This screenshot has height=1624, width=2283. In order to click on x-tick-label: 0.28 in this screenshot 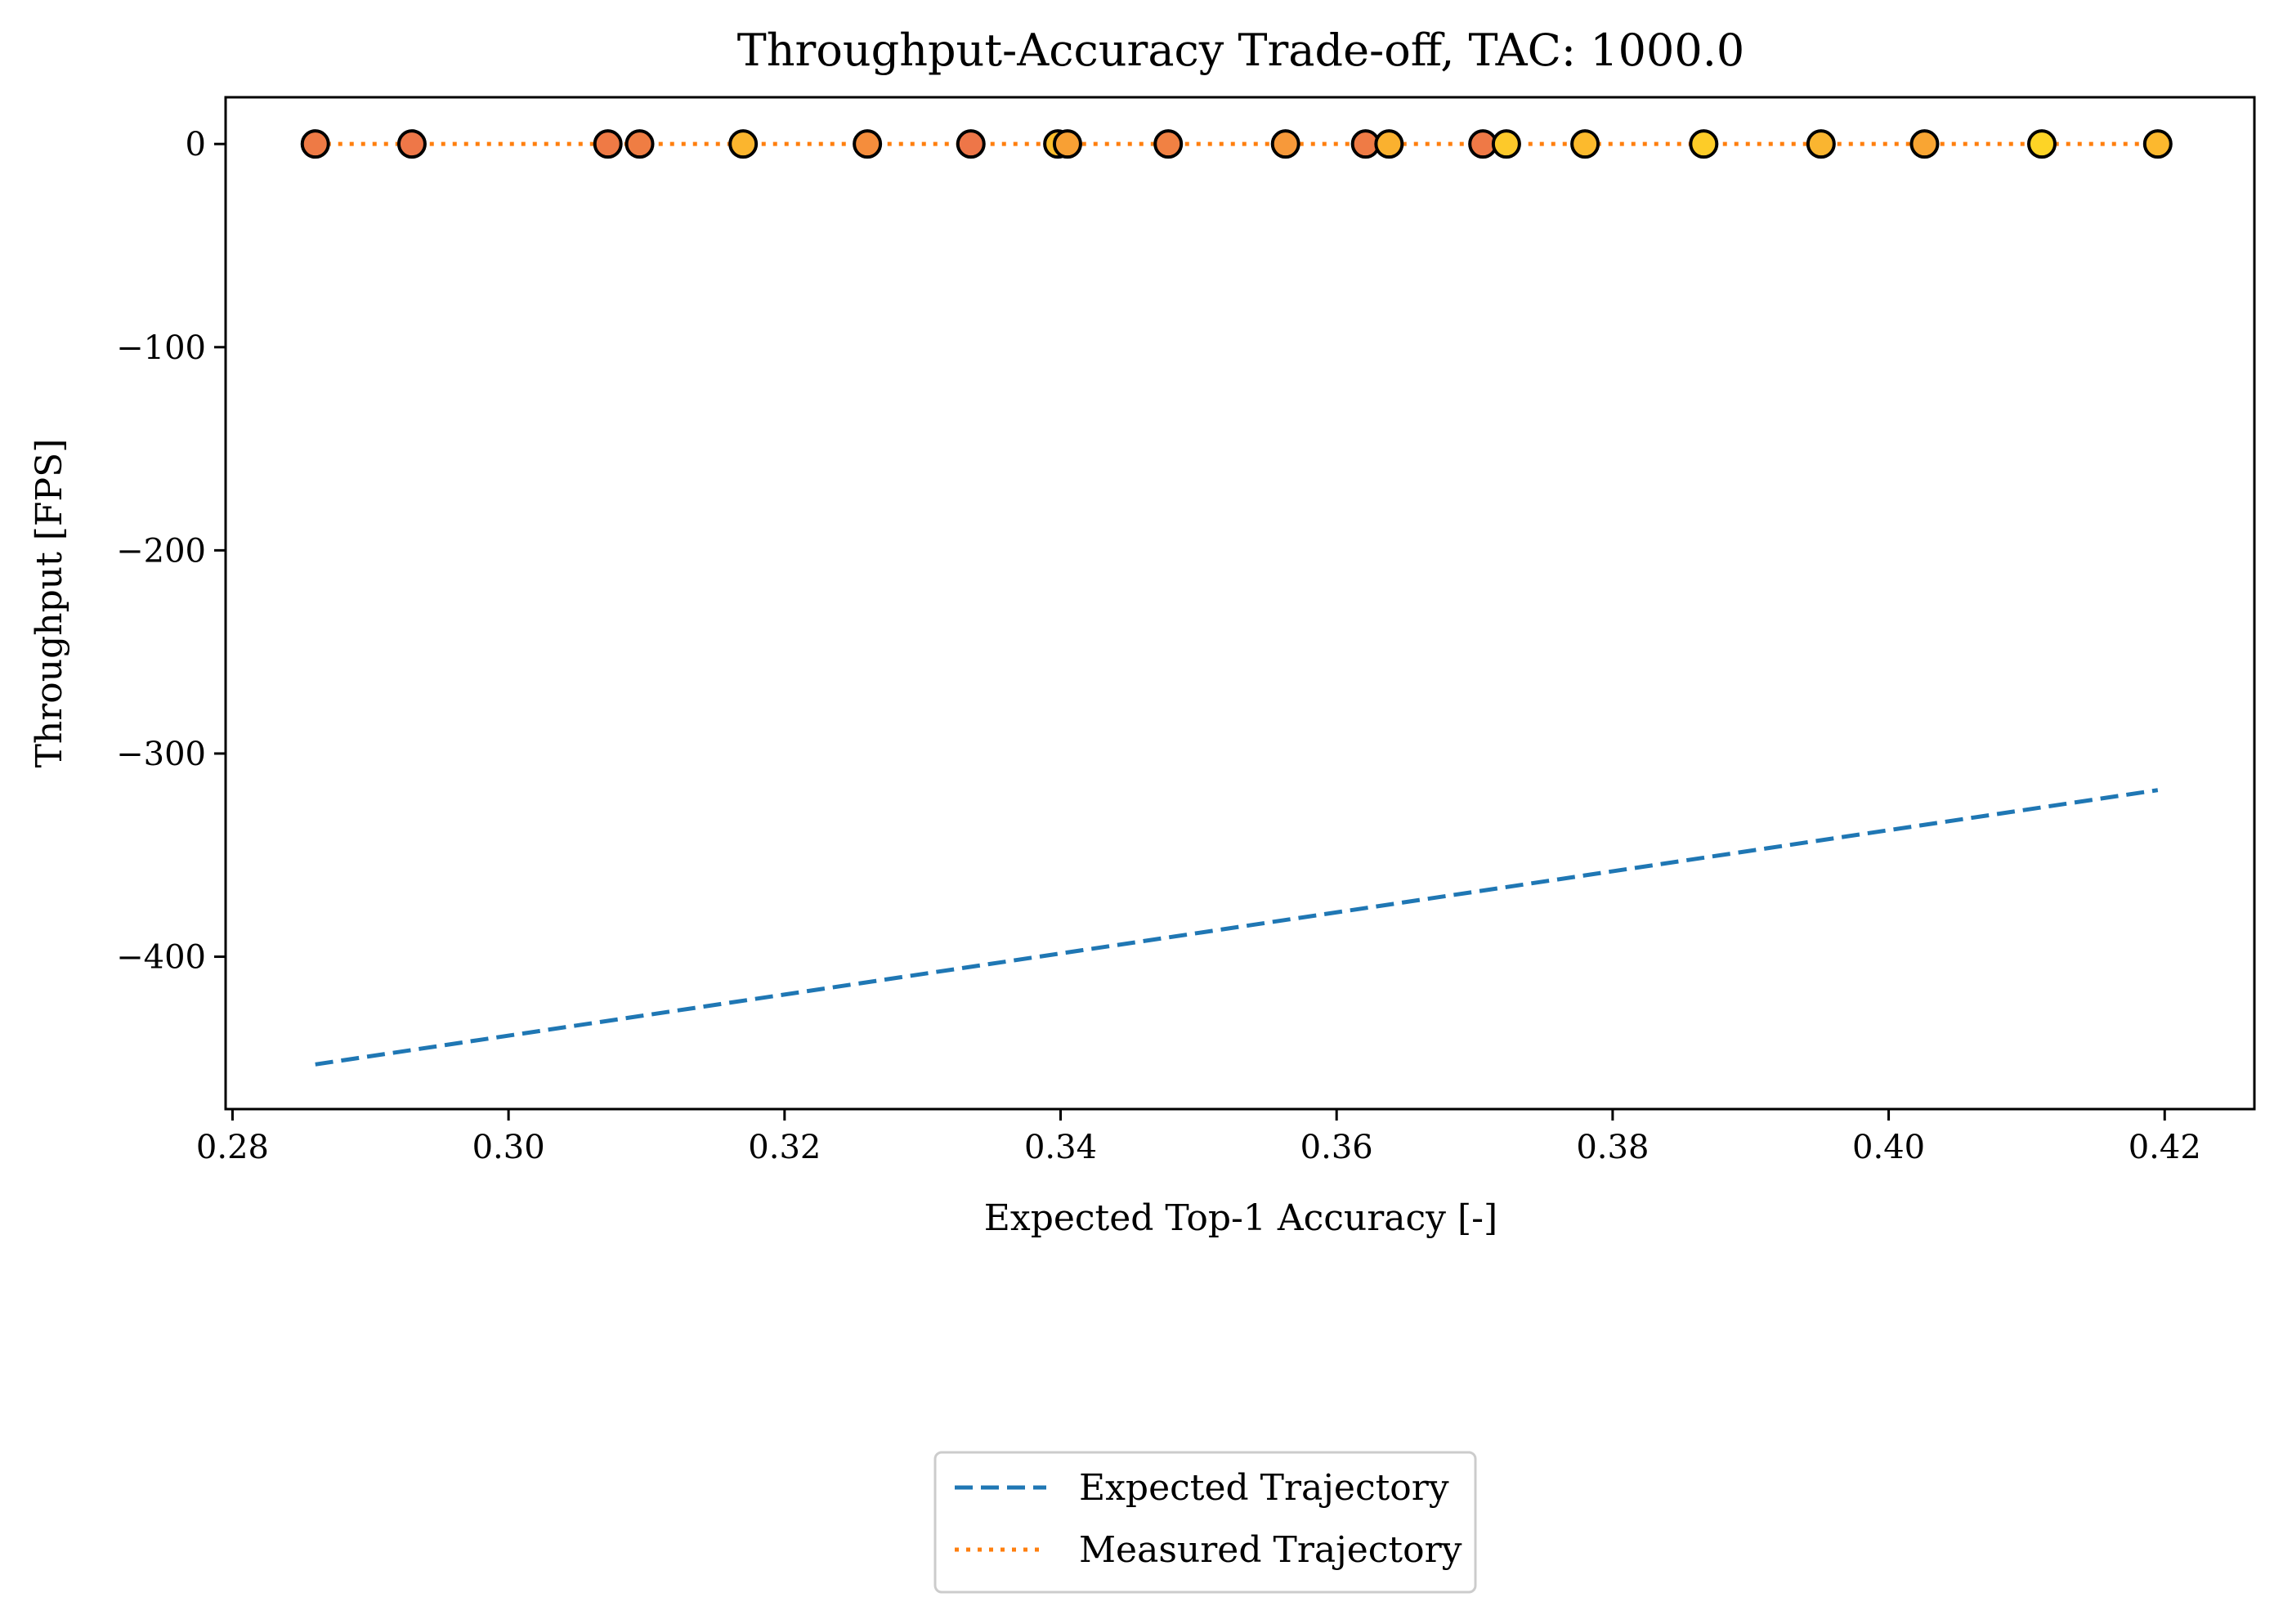, I will do `click(232, 1148)`.